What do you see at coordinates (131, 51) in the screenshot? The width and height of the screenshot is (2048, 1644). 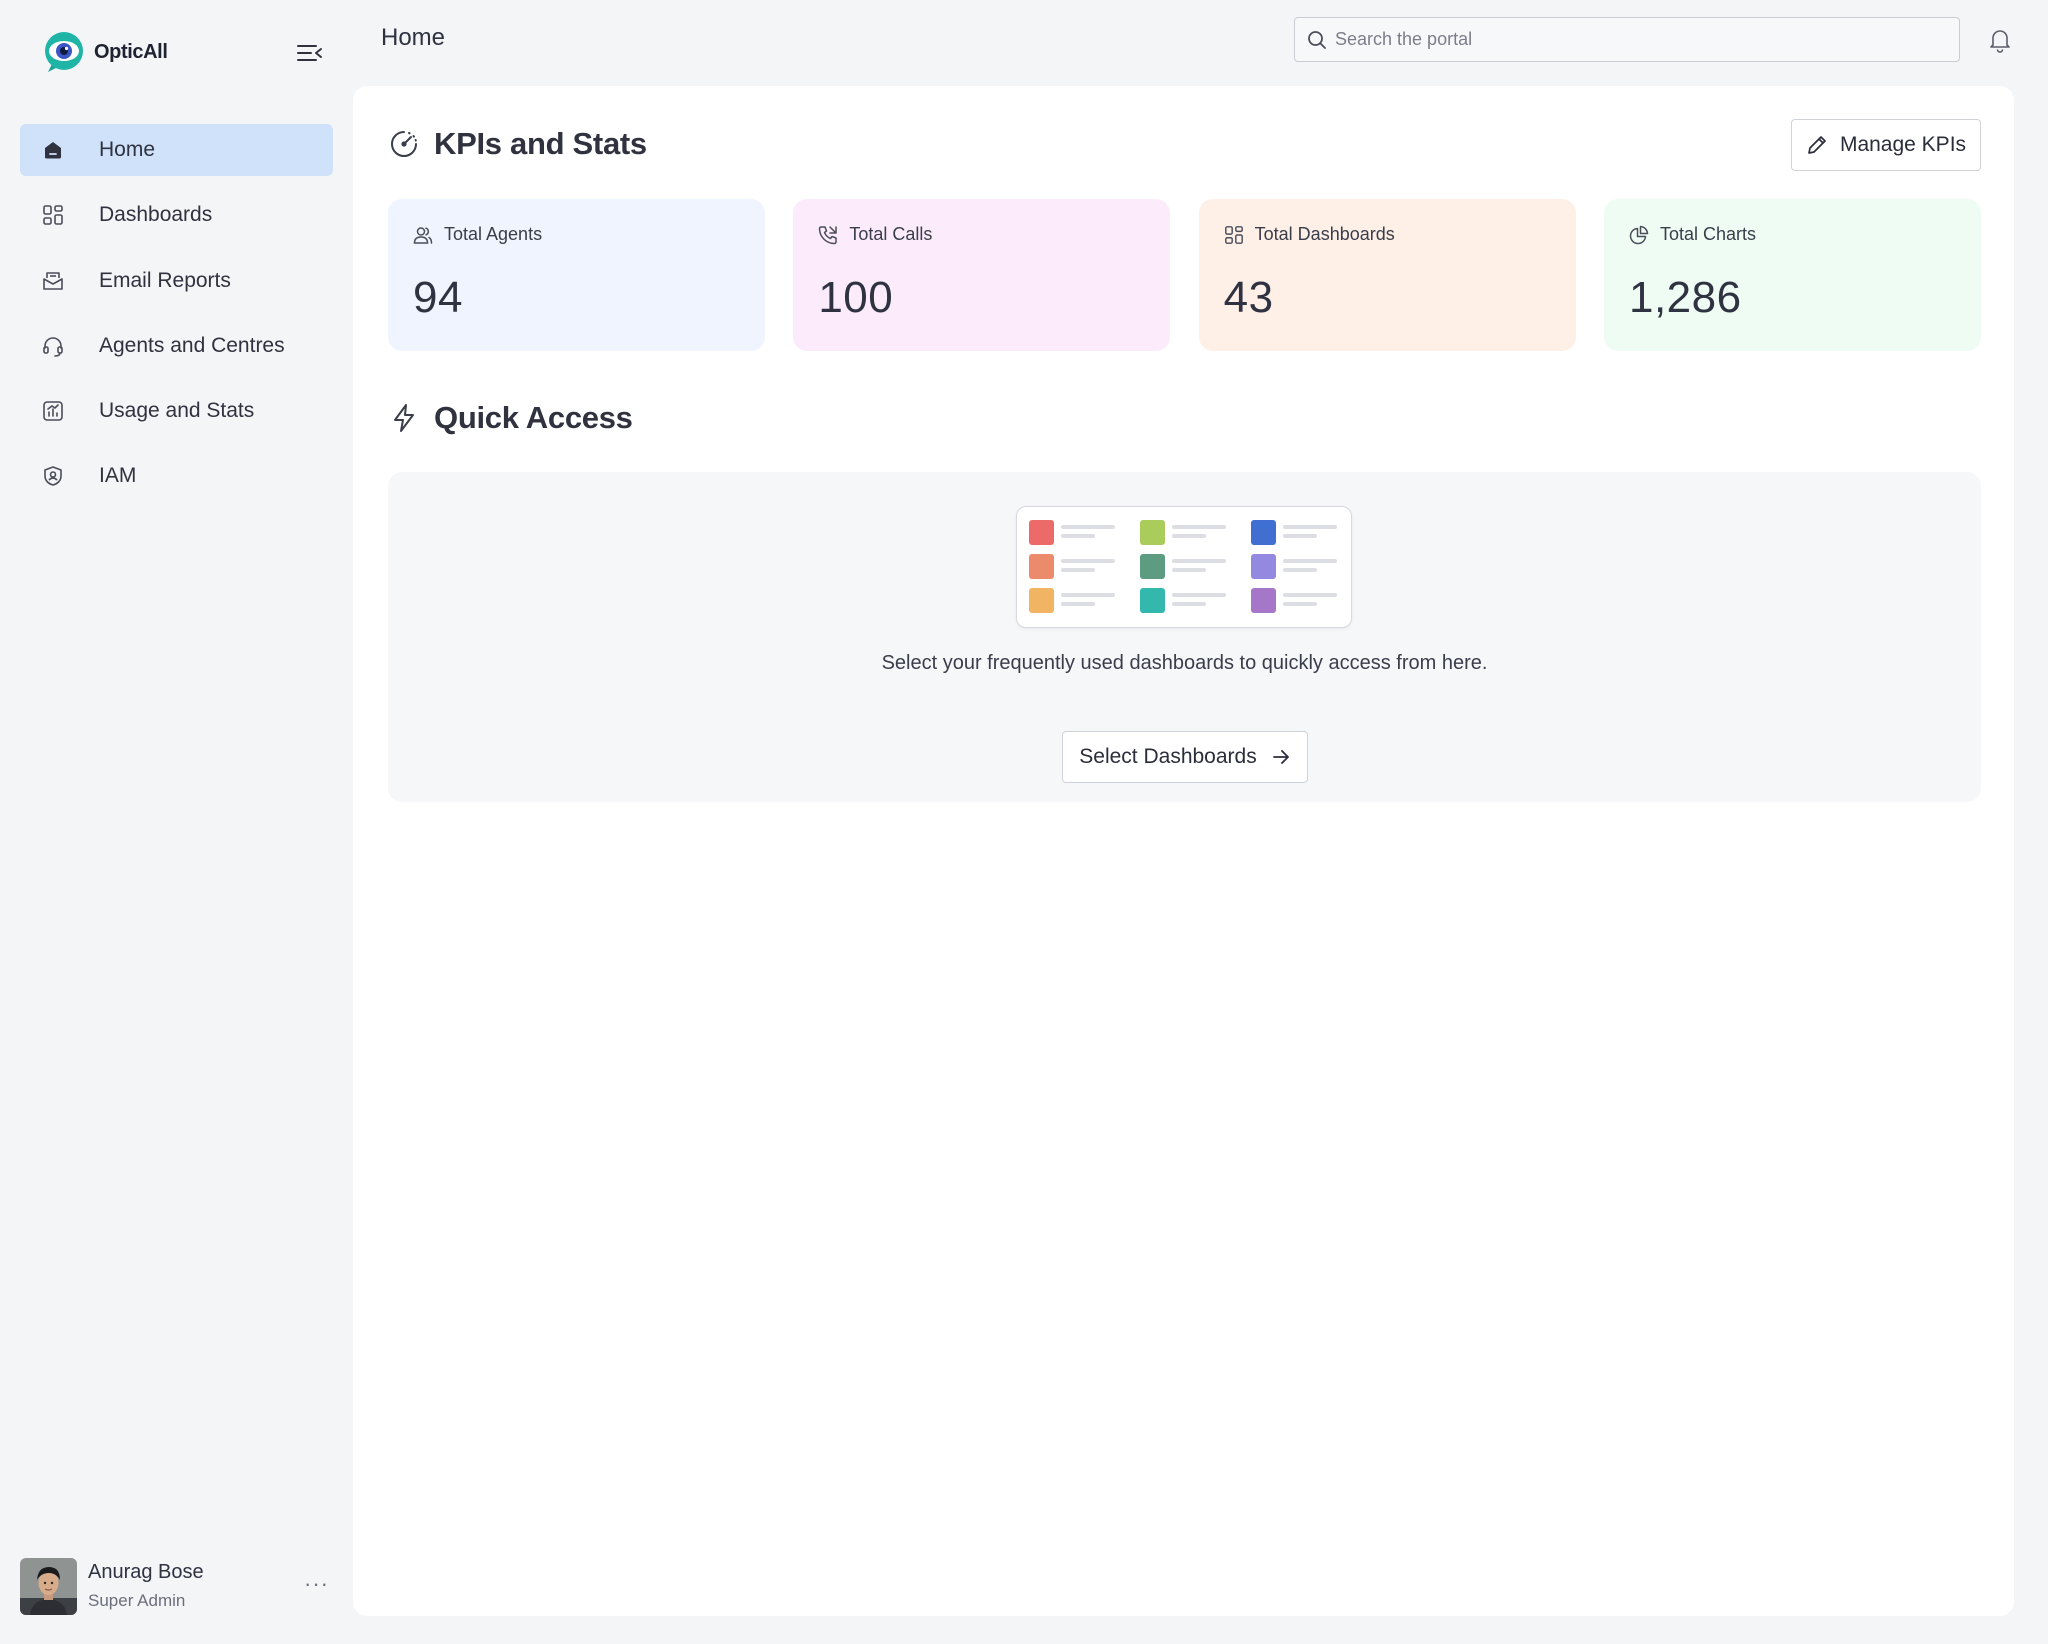 I see `app-name: OpticAll` at bounding box center [131, 51].